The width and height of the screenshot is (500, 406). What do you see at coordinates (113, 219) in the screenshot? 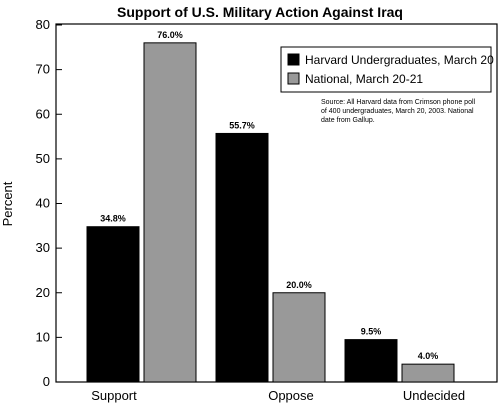
I see `data-label: 34.8%` at bounding box center [113, 219].